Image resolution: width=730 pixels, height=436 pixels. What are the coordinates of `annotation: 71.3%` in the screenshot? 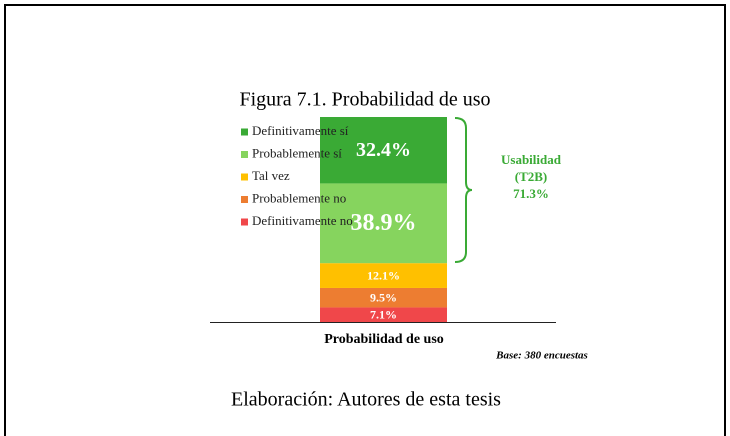 It's located at (531, 193).